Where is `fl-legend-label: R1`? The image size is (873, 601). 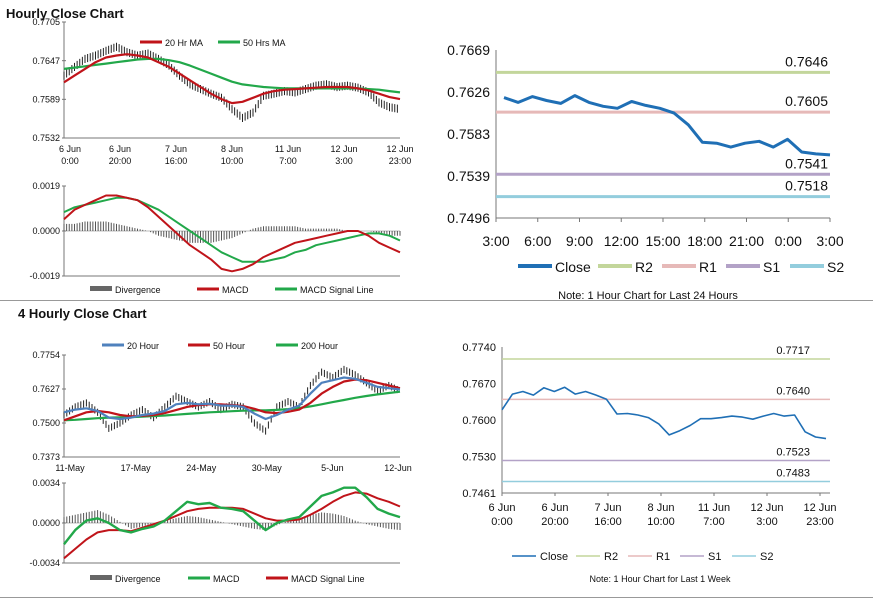
fl-legend-label: R1 is located at coordinates (663, 557).